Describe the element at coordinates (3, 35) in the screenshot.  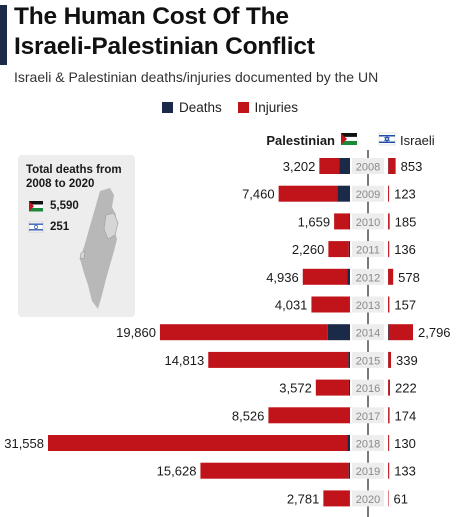
I see `title-accent-bar` at that location.